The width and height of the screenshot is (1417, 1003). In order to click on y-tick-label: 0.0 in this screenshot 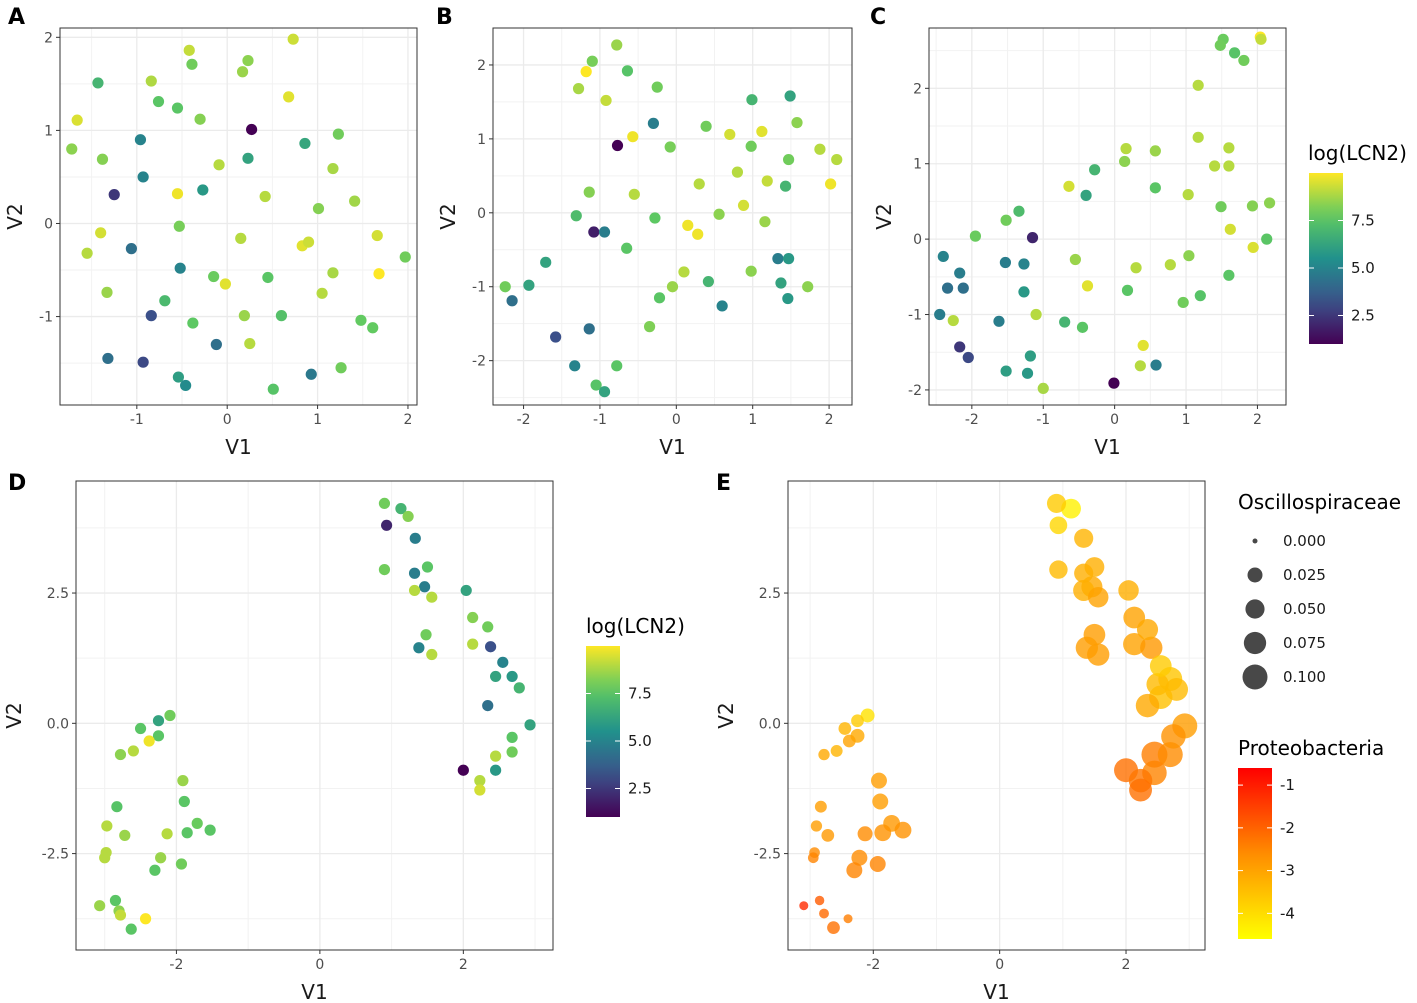, I will do `click(770, 724)`.